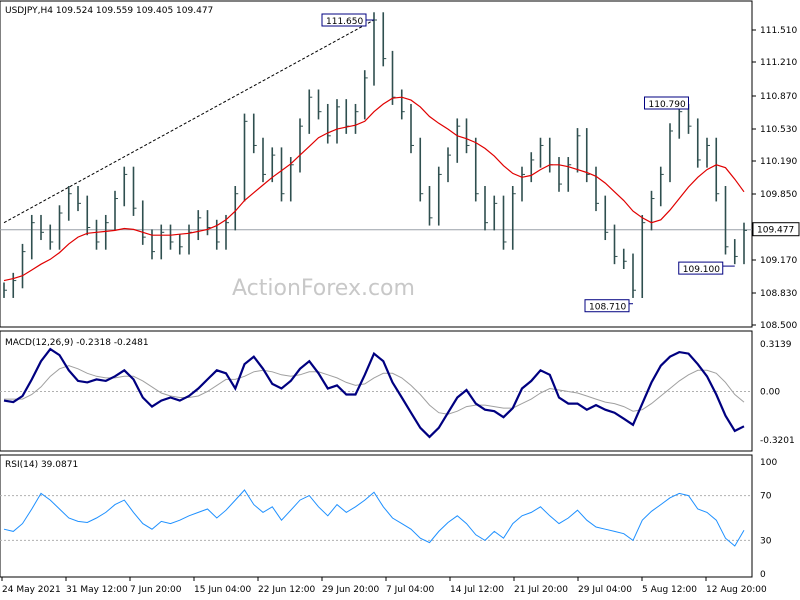  I want to click on macd-tick-label: -0.3201, so click(777, 441).